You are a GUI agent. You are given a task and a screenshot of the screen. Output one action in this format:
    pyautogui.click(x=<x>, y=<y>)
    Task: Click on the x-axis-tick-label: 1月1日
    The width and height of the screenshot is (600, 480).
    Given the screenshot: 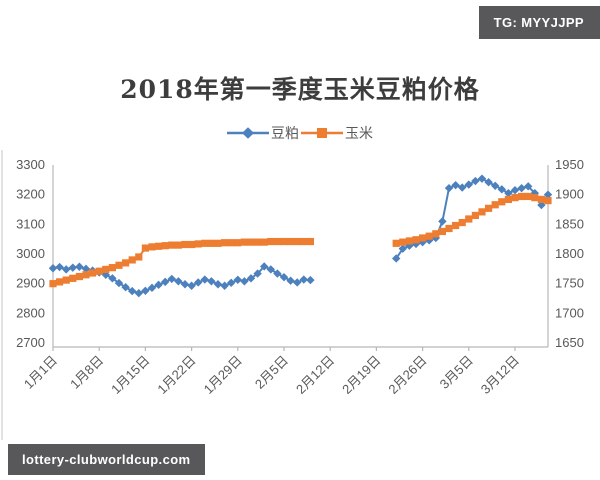 What is the action you would take?
    pyautogui.click(x=40, y=372)
    